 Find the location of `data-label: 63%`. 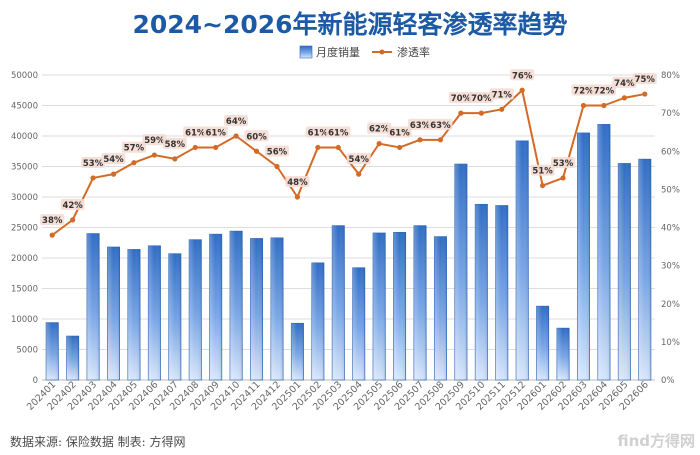

data-label: 63% is located at coordinates (420, 126).